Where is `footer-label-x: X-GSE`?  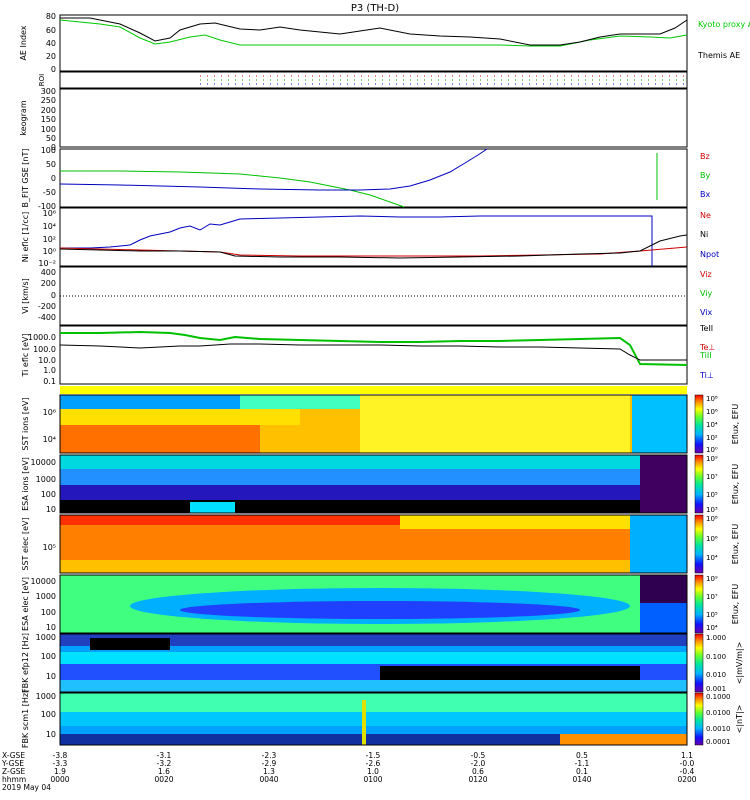 footer-label-x: X-GSE is located at coordinates (13, 755).